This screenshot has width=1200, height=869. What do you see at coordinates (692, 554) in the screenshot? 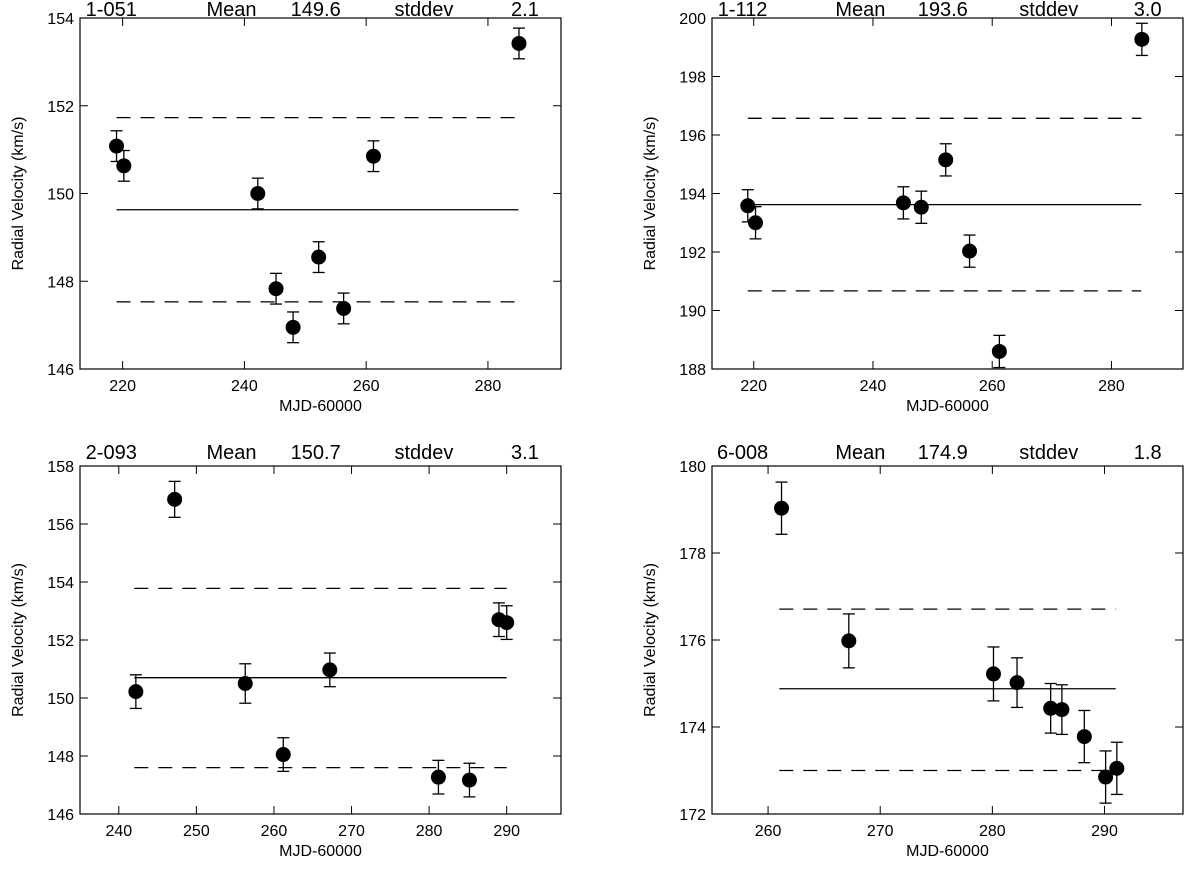
I see `y-tick-label: 178` at bounding box center [692, 554].